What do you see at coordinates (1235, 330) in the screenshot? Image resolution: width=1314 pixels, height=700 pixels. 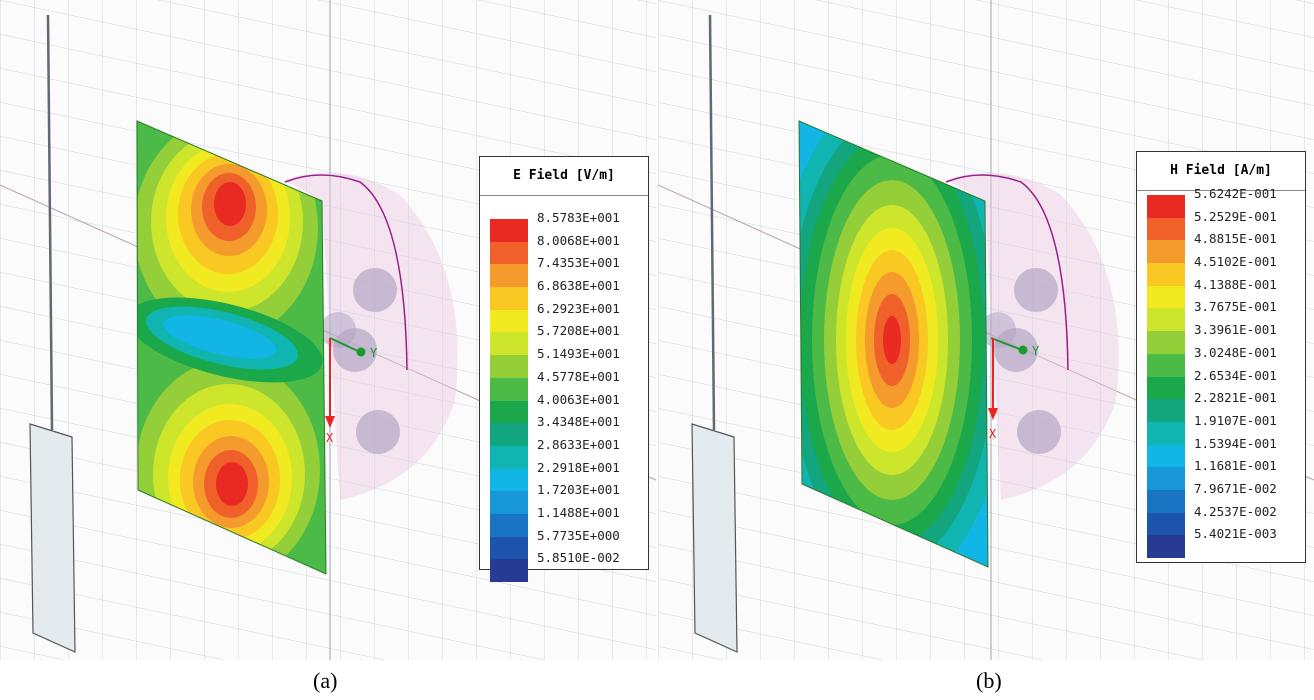 I see `legend-value: 3.3961E-001` at bounding box center [1235, 330].